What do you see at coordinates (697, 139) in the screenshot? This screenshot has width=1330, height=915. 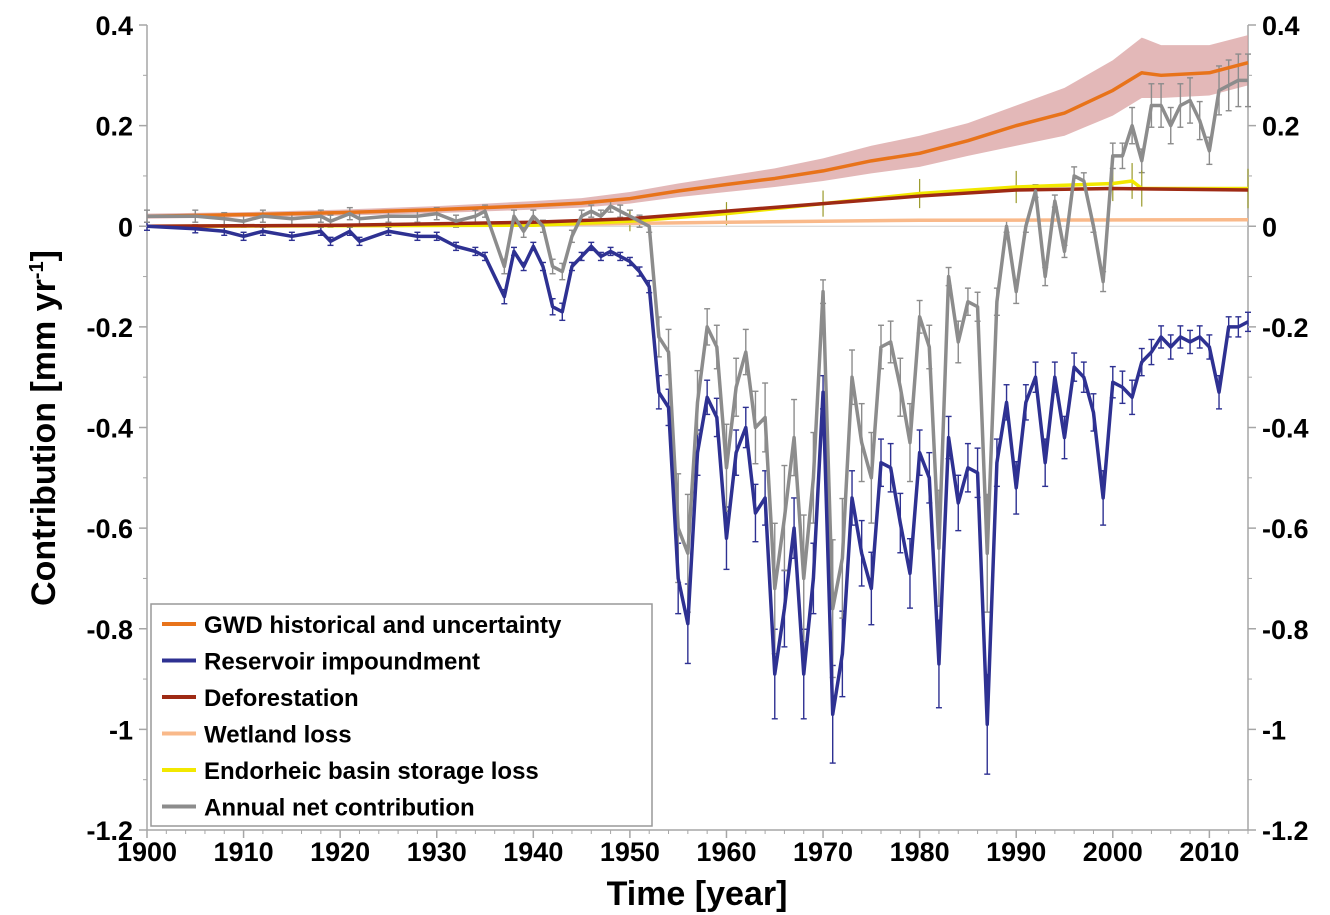 I see `gwd-historical-and-uncertainty-line` at bounding box center [697, 139].